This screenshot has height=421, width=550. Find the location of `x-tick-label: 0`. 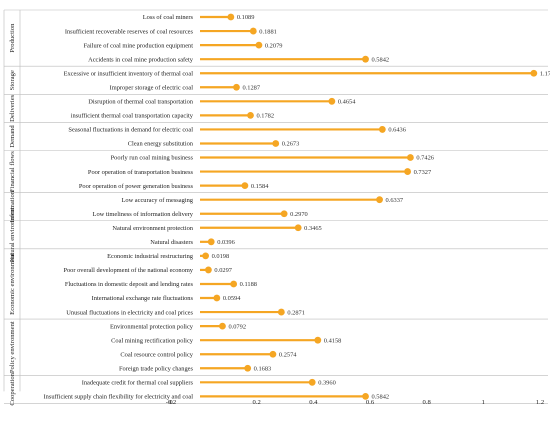

x-tick-label: 0 is located at coordinates (171, 402).